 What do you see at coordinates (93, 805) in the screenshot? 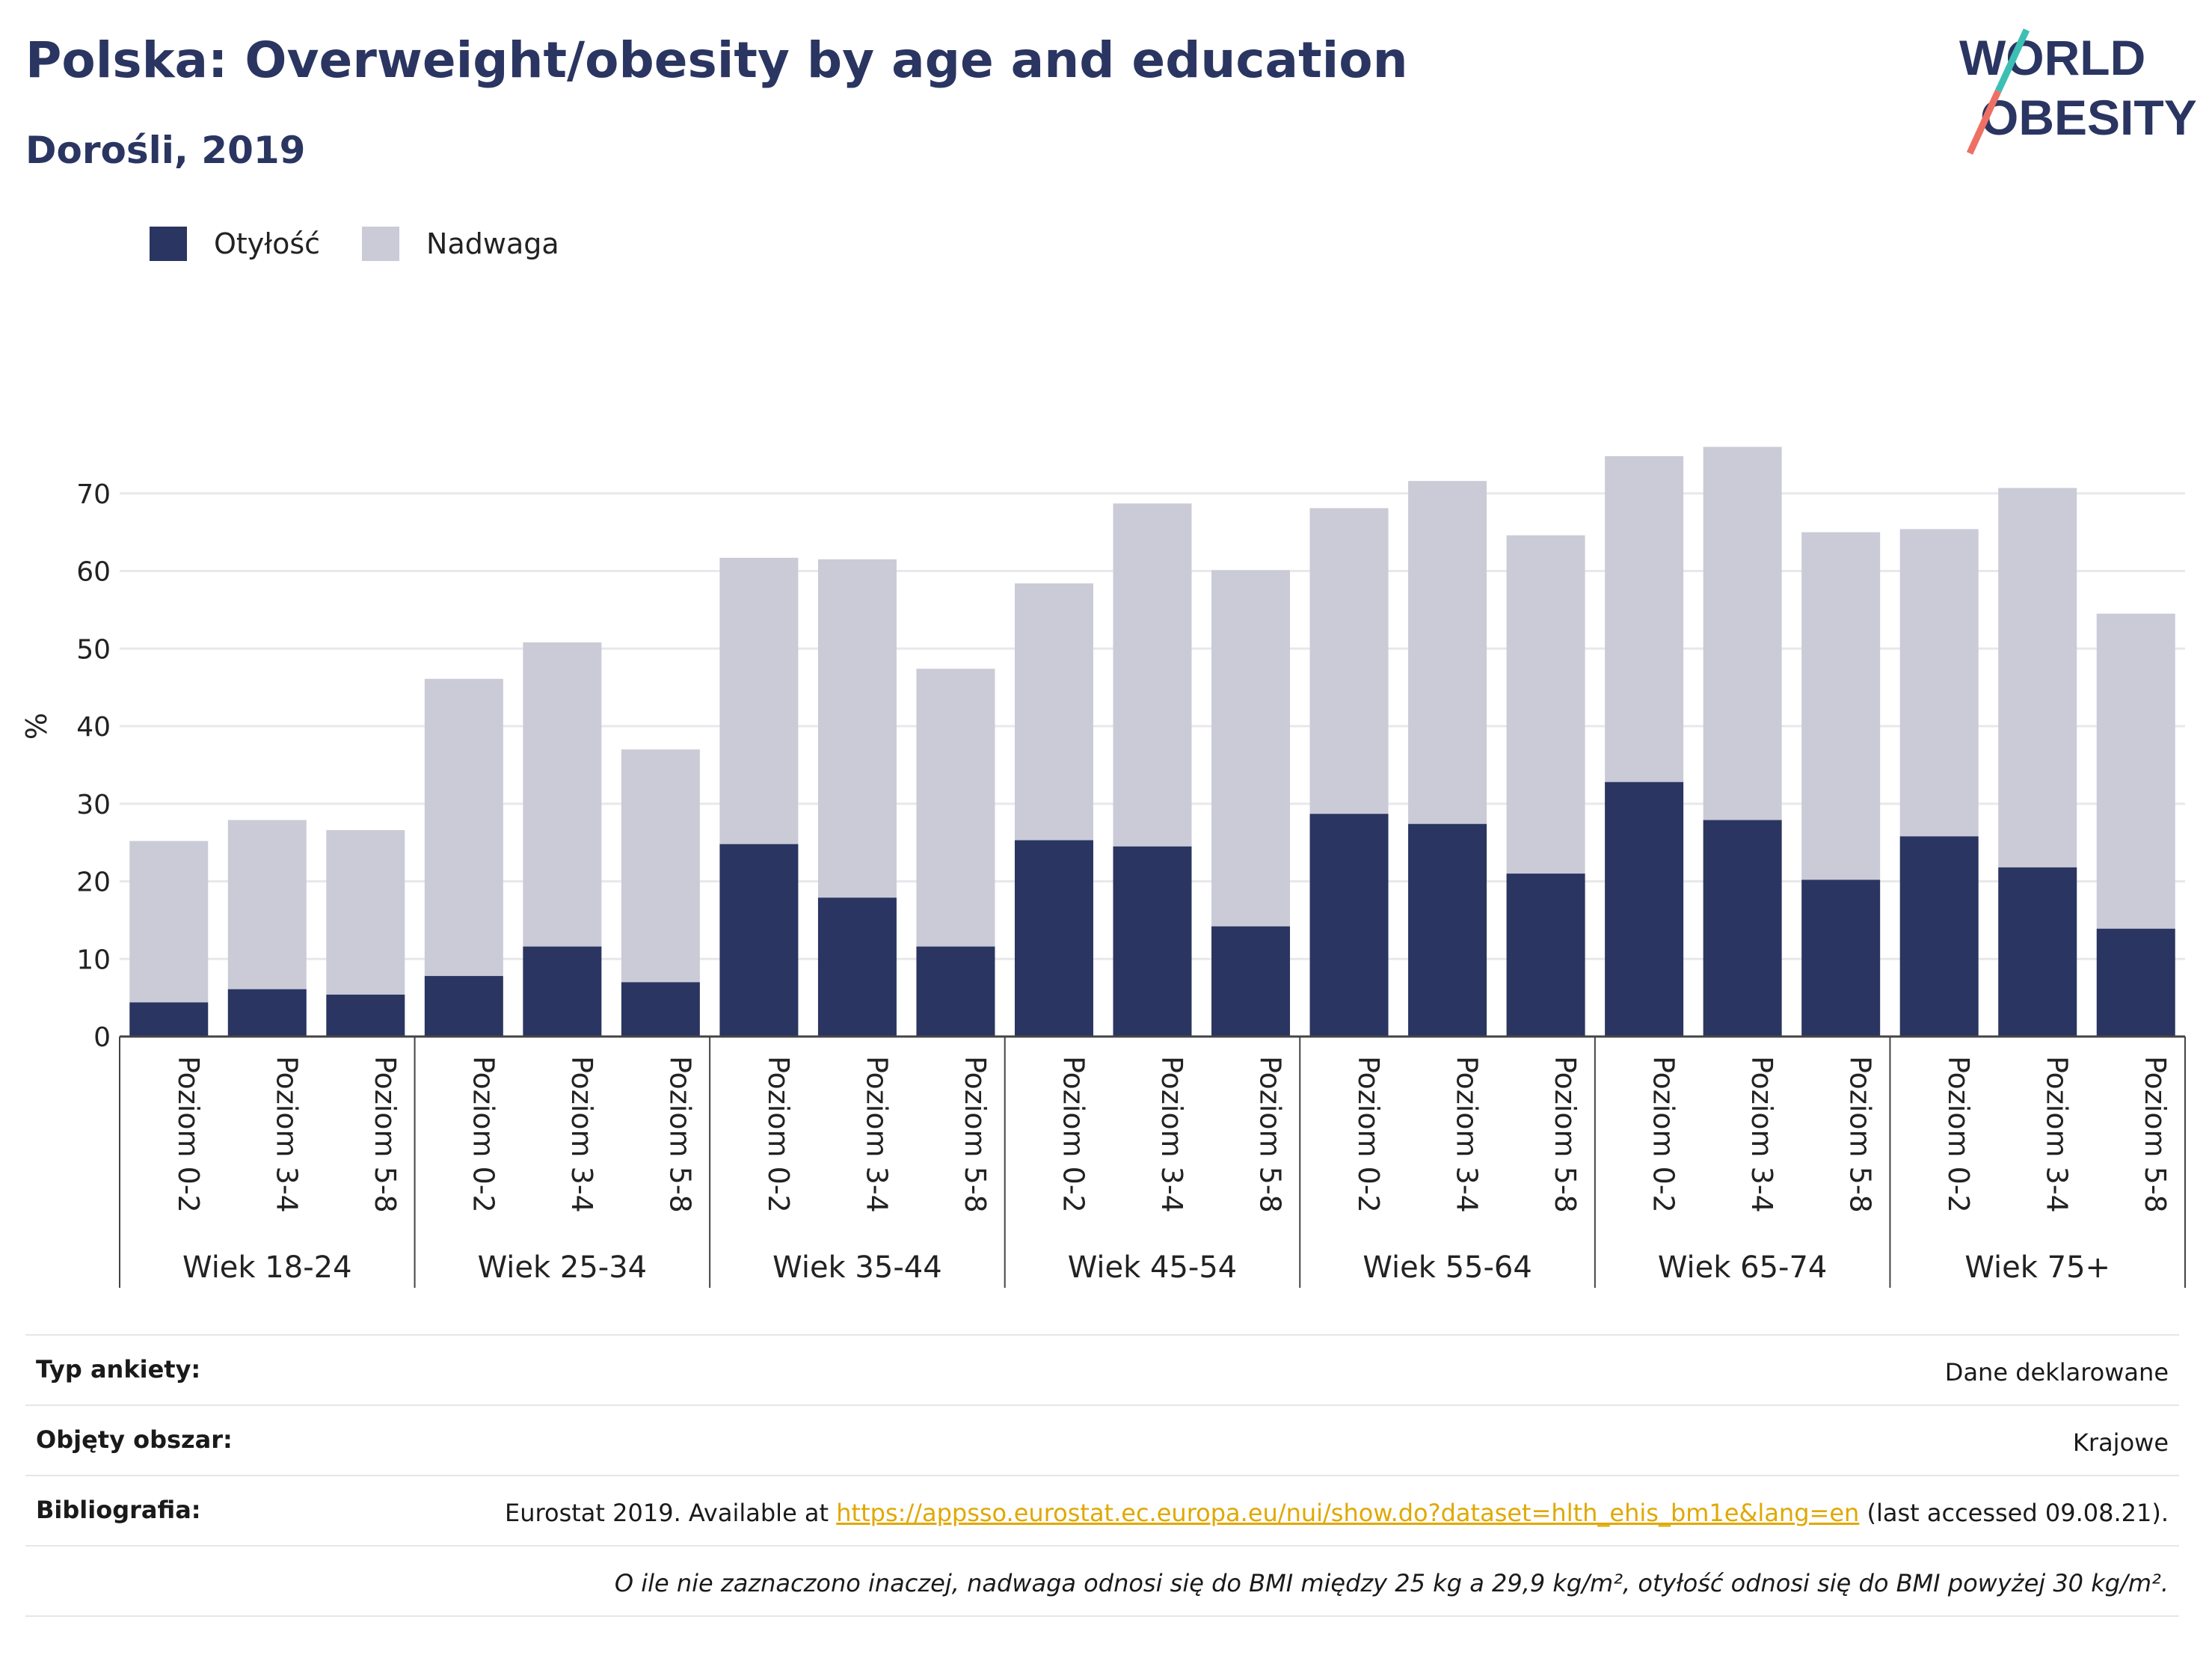
I see `y-tick-label: 30` at bounding box center [93, 805].